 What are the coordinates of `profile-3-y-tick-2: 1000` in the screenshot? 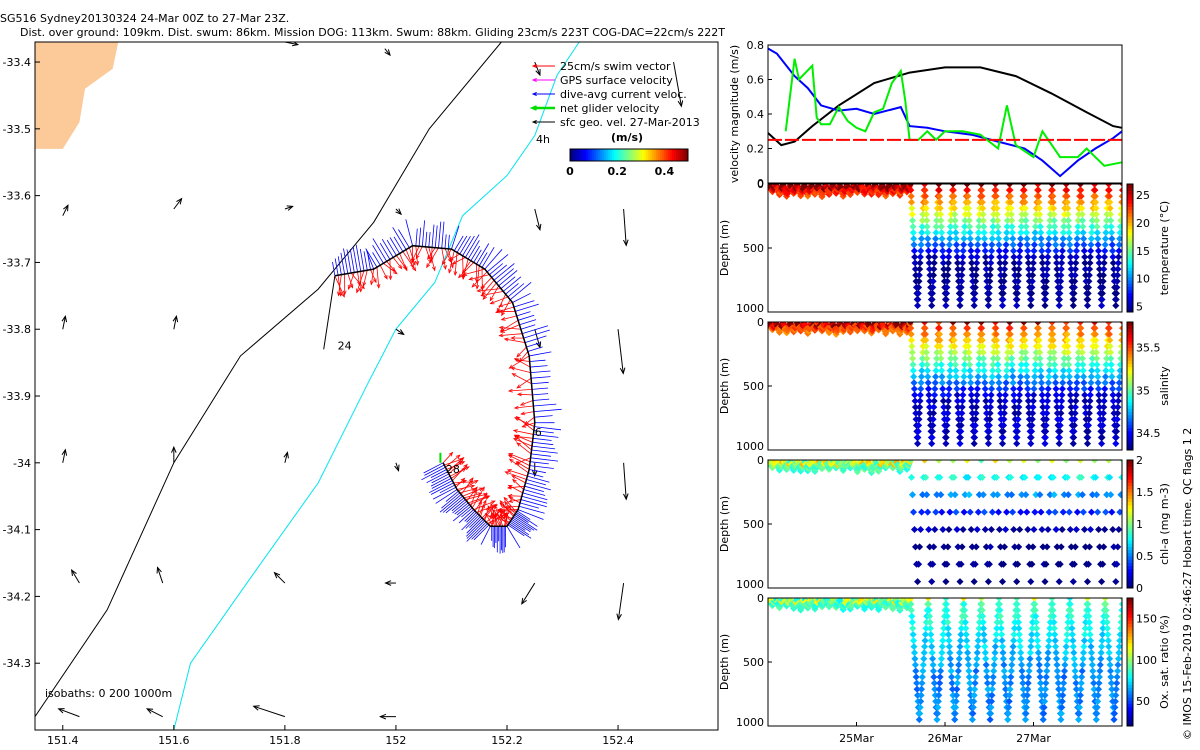 It's located at (750, 722).